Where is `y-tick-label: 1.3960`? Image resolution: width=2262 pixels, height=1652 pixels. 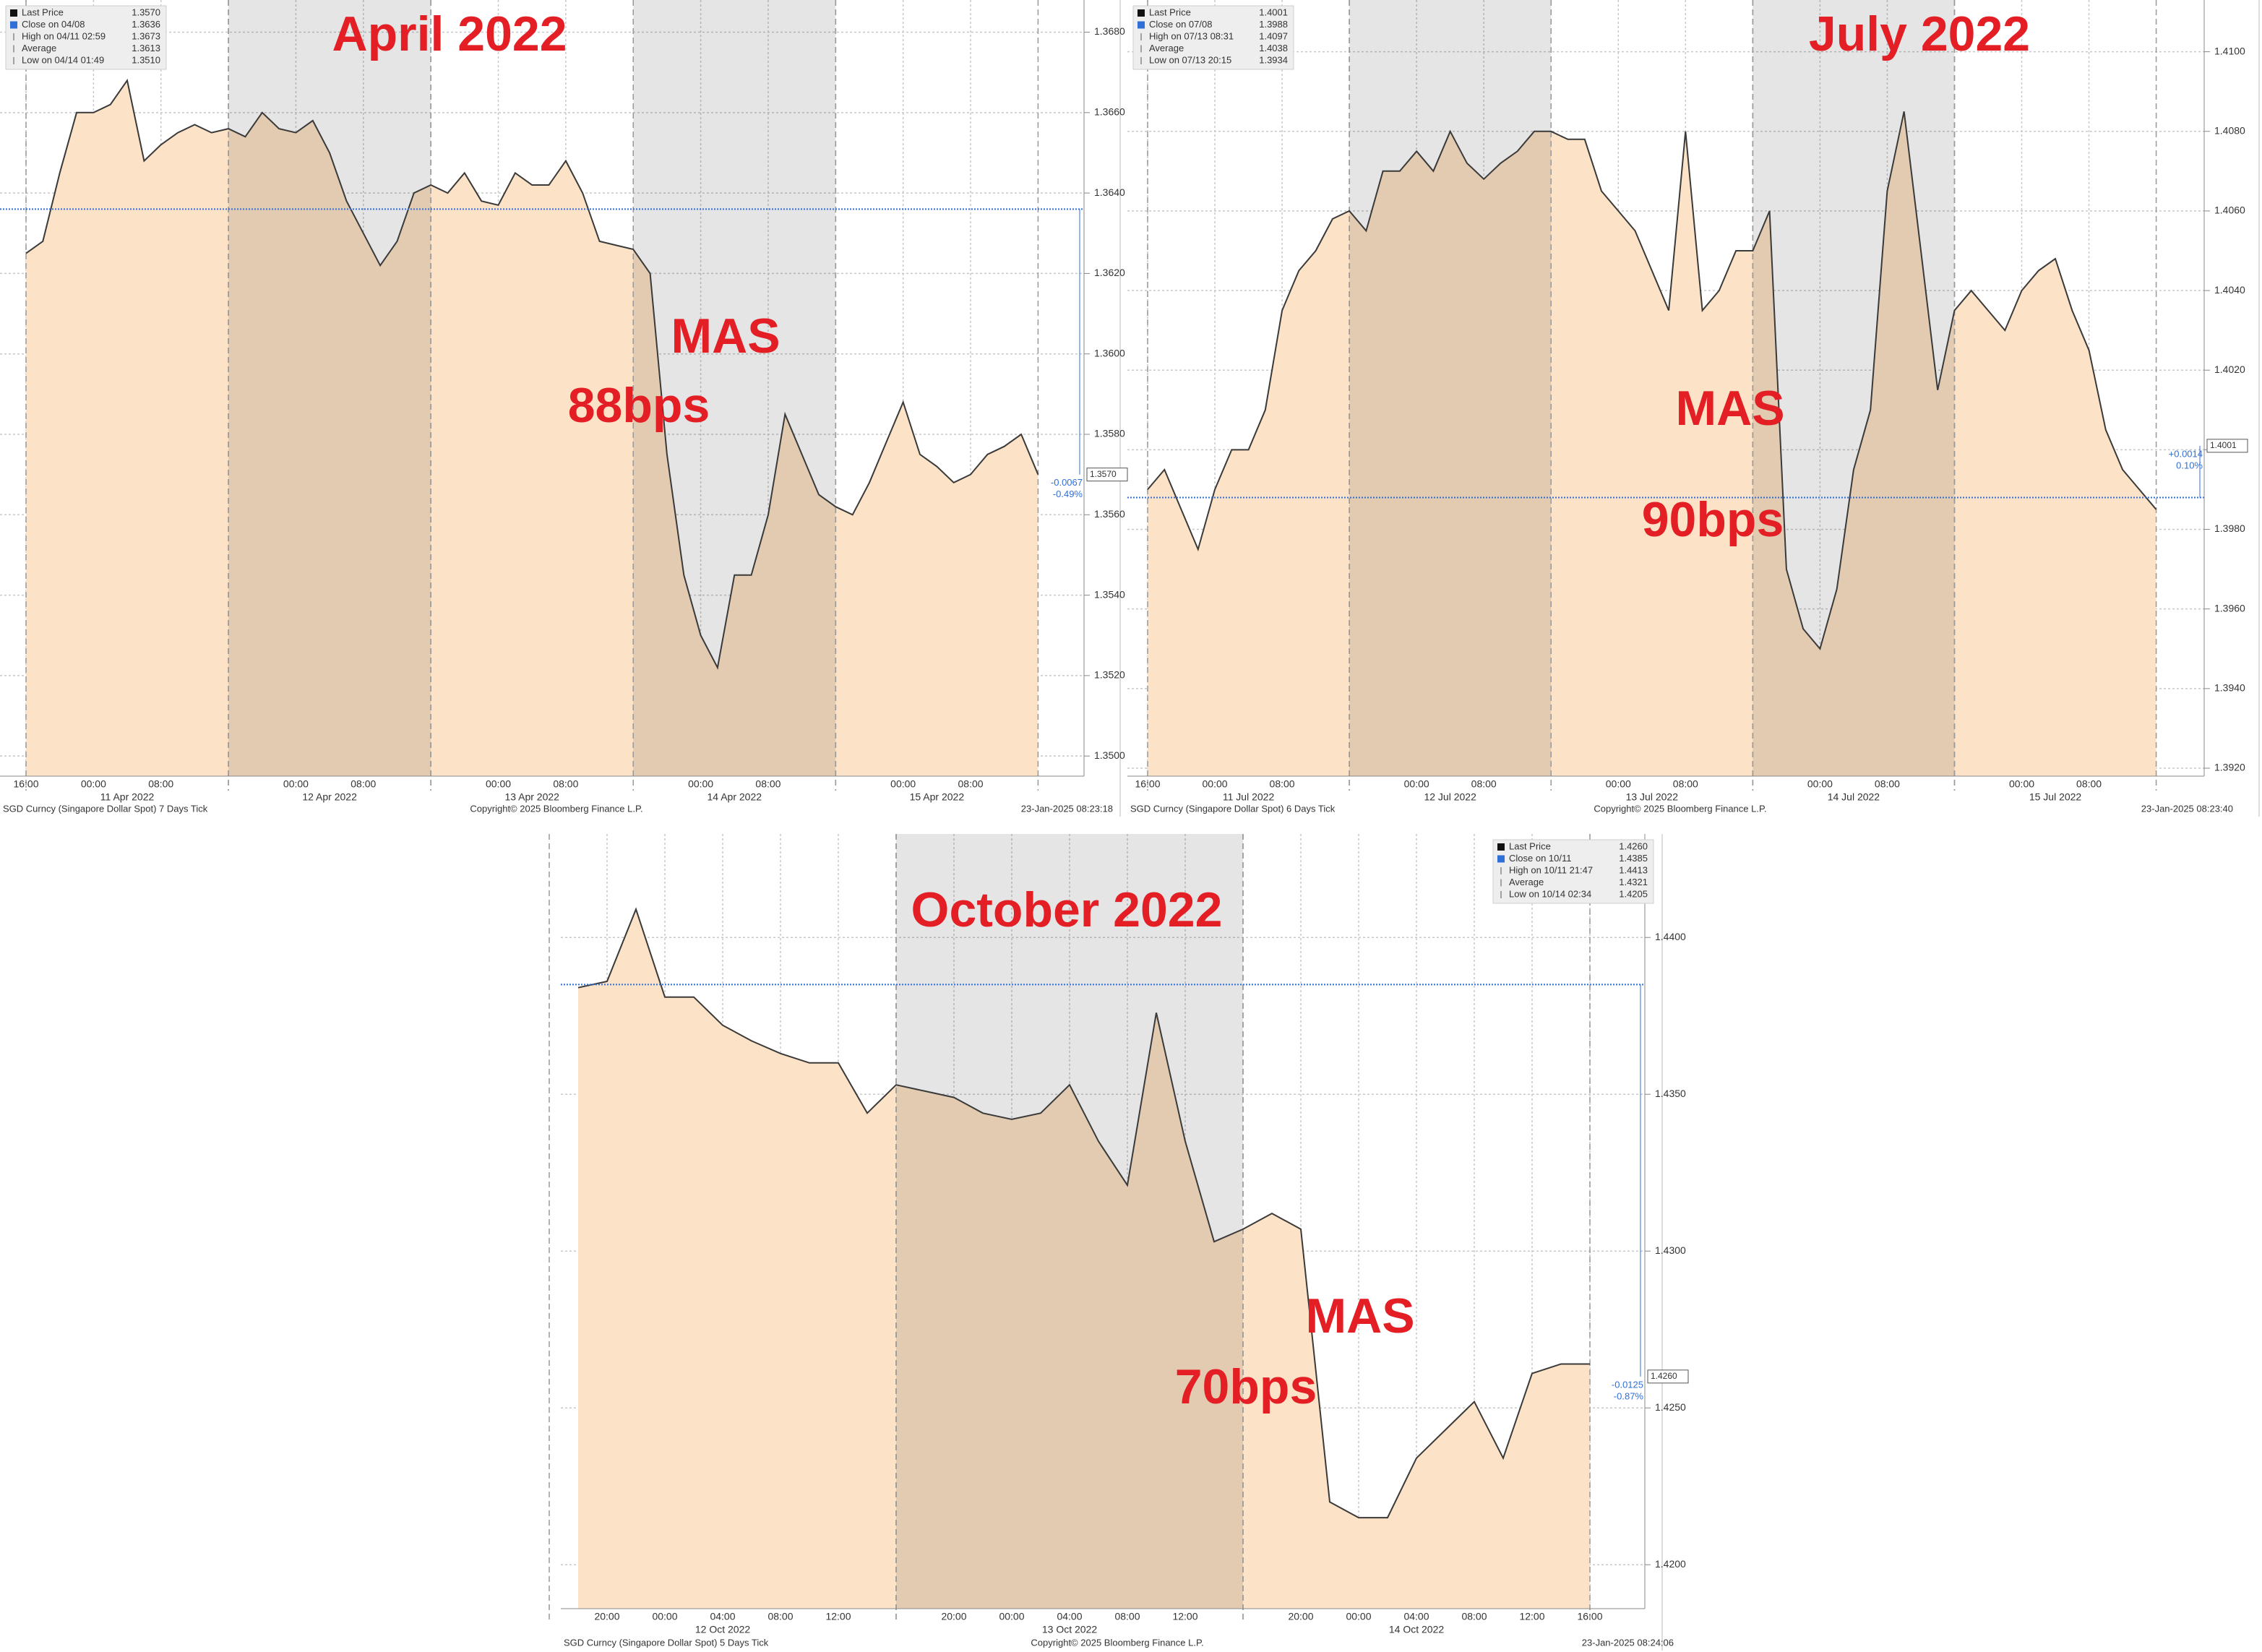
y-tick-label: 1.3960 is located at coordinates (2229, 608).